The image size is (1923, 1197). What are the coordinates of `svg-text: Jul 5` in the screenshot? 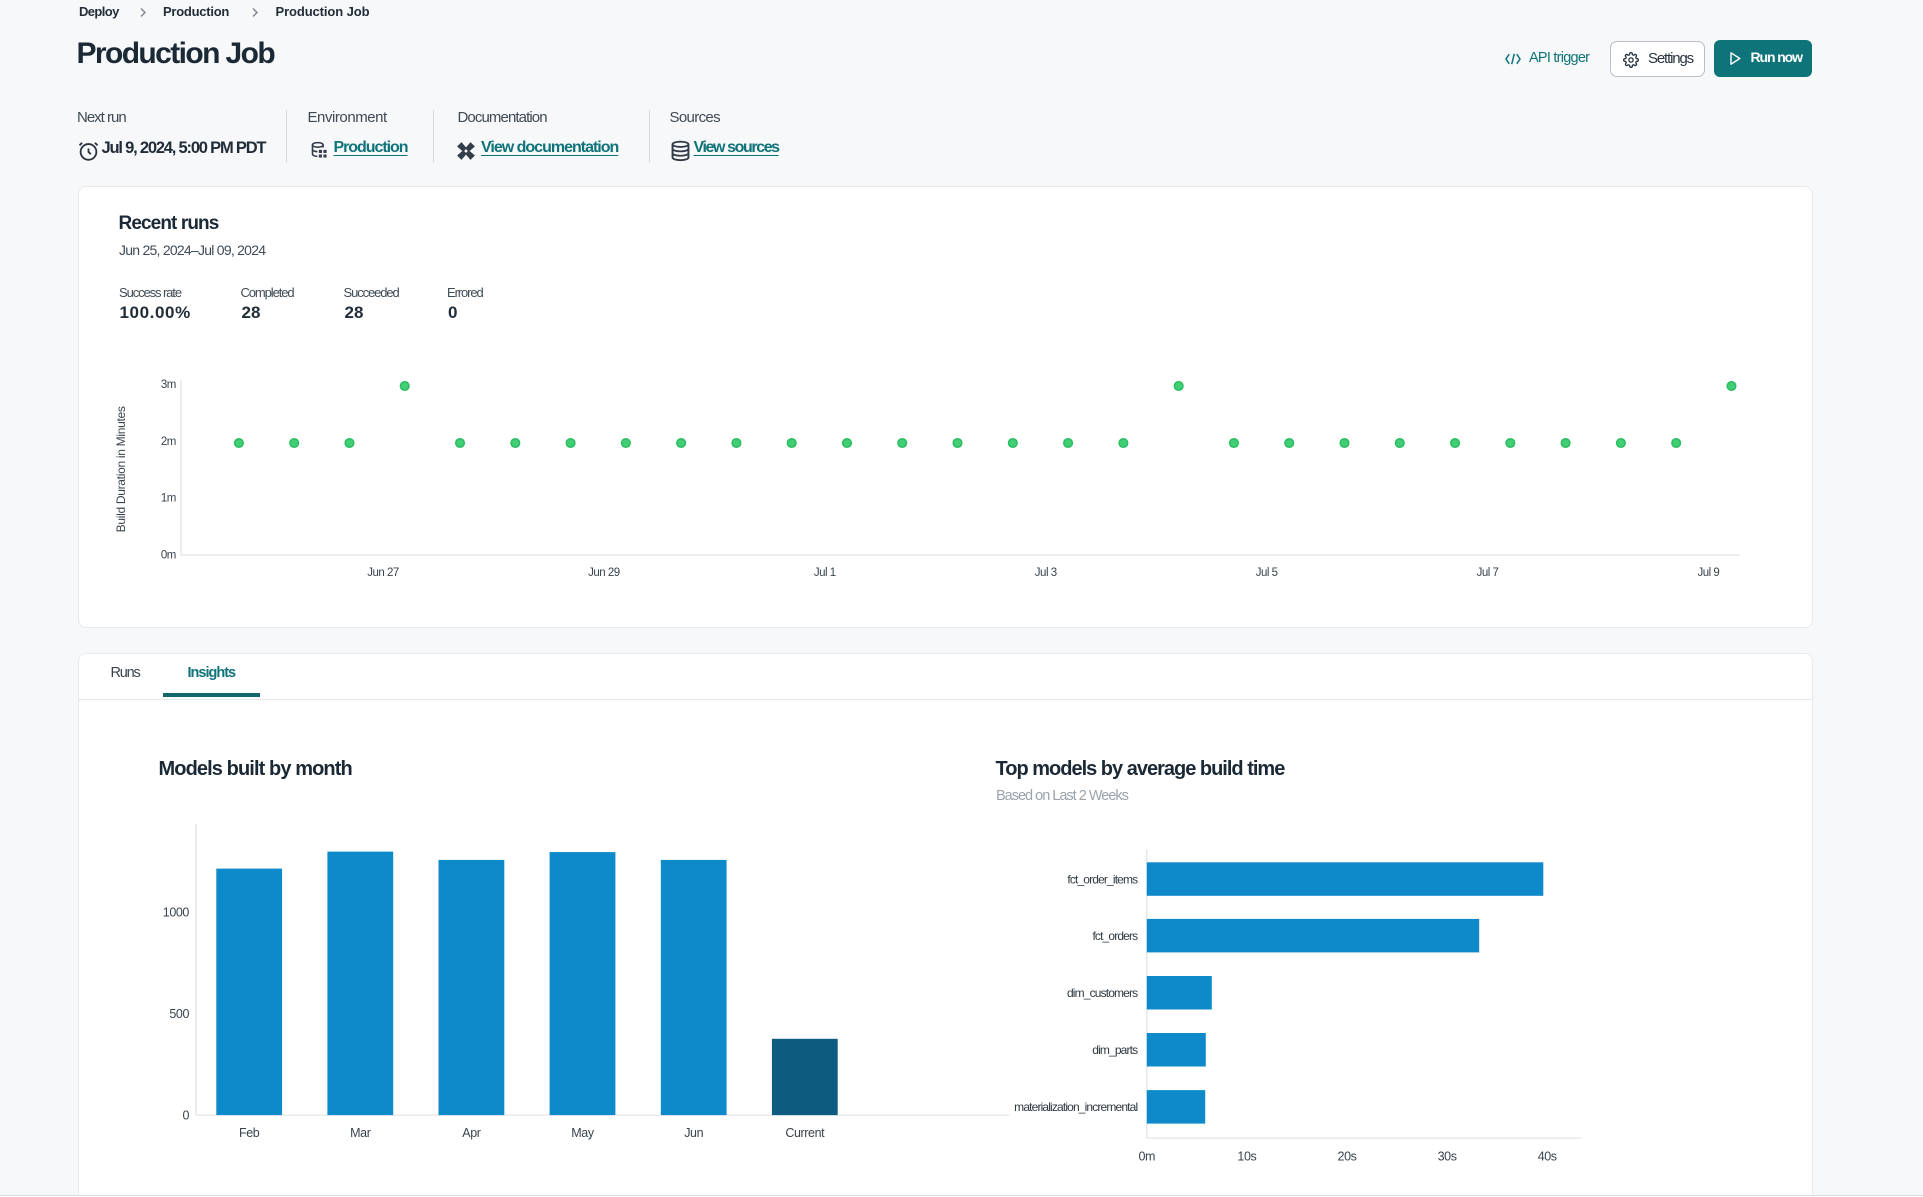 It's located at (1267, 573).